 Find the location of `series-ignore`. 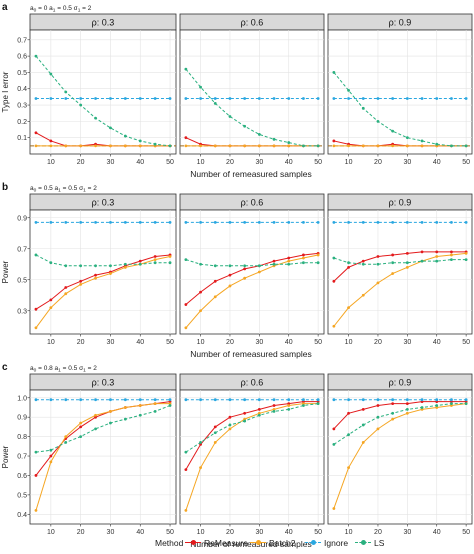

series-ignore is located at coordinates (400, 400).